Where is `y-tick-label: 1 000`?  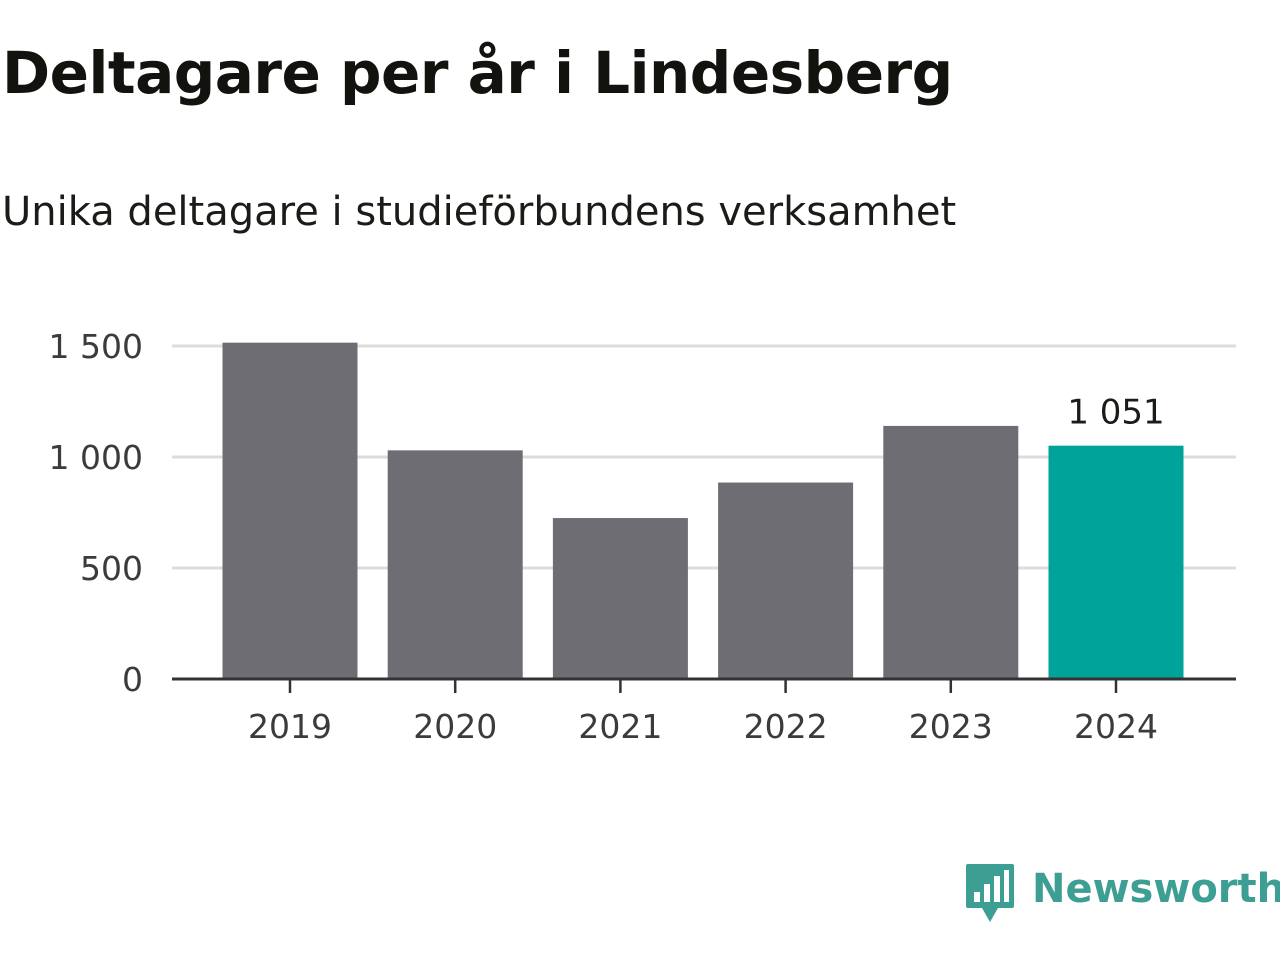
y-tick-label: 1 000 is located at coordinates (96, 457).